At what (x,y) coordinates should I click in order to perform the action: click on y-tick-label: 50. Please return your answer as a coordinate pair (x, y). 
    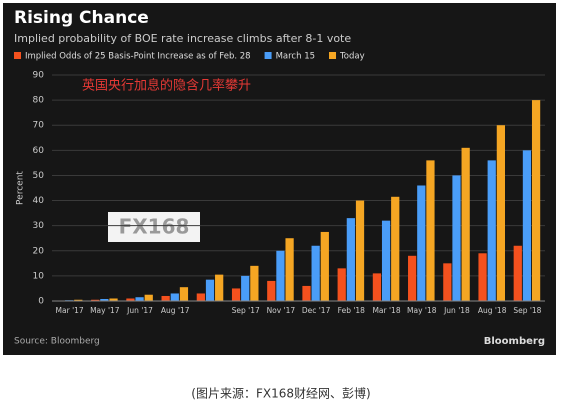
    Looking at the image, I should click on (39, 176).